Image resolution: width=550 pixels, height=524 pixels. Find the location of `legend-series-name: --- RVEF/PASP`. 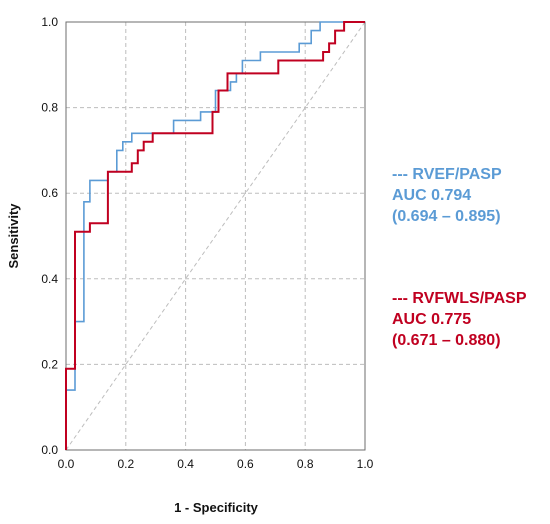

legend-series-name: --- RVEF/PASP is located at coordinates (447, 174).